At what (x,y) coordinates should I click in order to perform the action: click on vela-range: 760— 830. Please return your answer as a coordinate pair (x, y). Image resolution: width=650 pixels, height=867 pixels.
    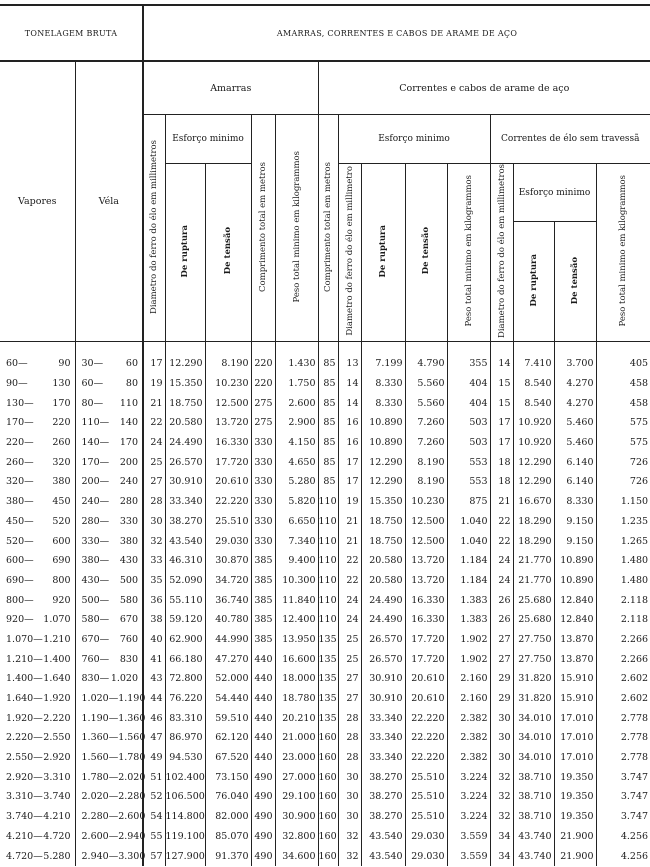
    Looking at the image, I should click on (109, 659).